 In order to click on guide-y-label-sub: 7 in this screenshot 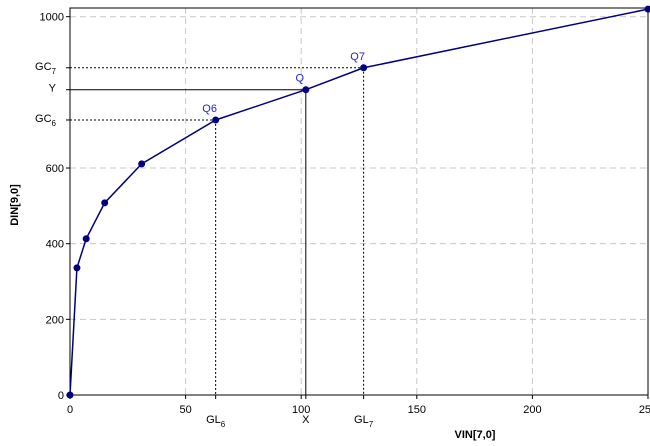, I will do `click(54, 71)`.